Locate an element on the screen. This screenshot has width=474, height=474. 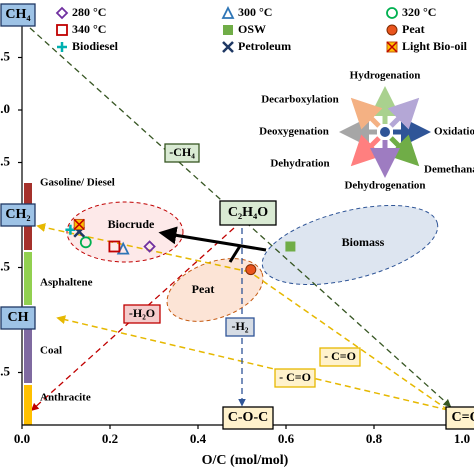
y-tick-label: 0.5 is located at coordinates (5, 370).